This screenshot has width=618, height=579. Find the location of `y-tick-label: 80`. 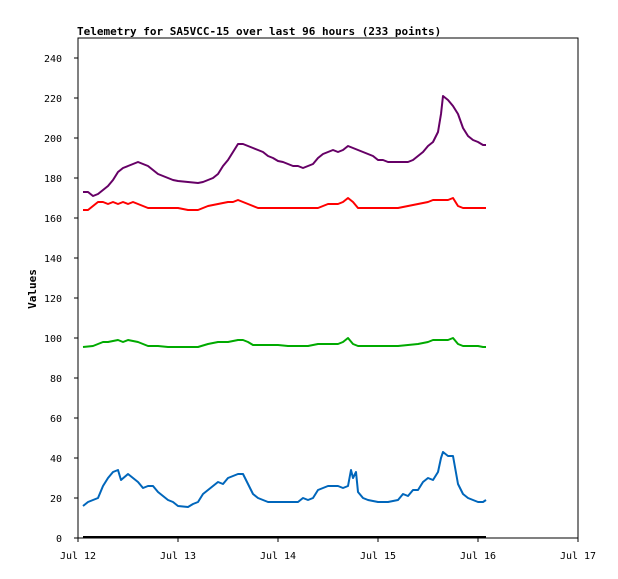

y-tick-label: 80 is located at coordinates (56, 379).